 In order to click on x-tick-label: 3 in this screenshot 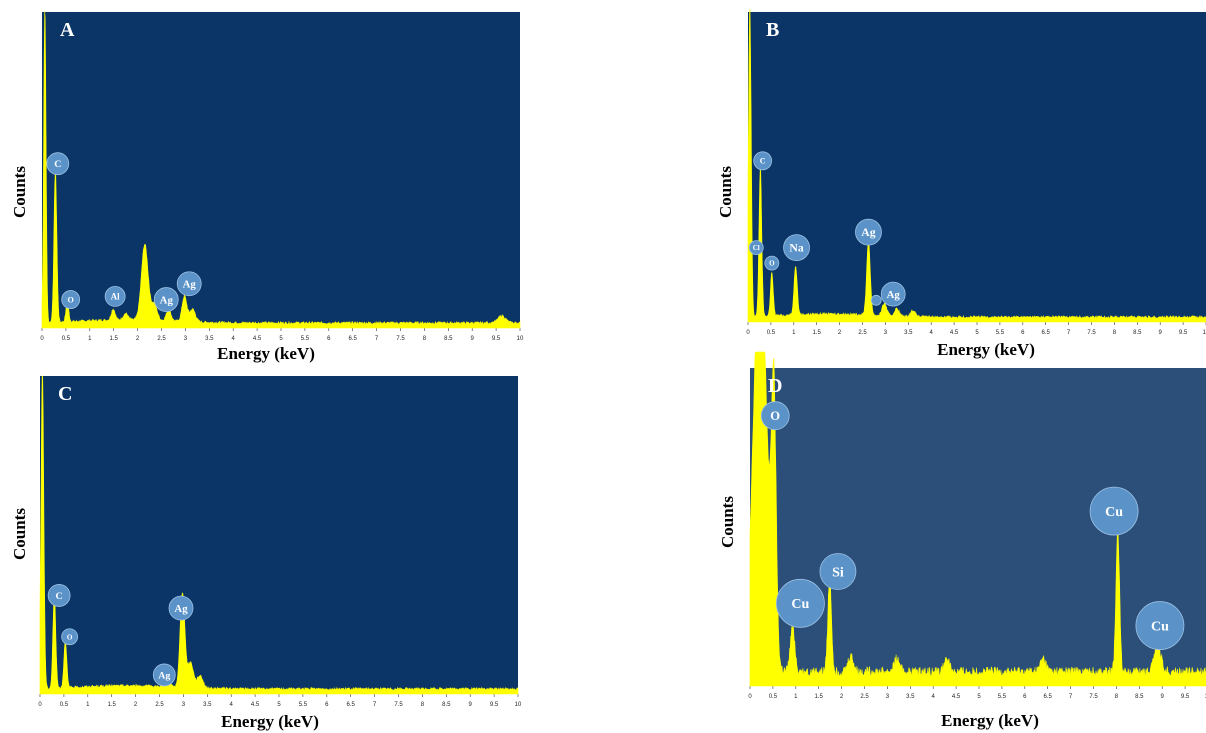, I will do `click(886, 333)`.